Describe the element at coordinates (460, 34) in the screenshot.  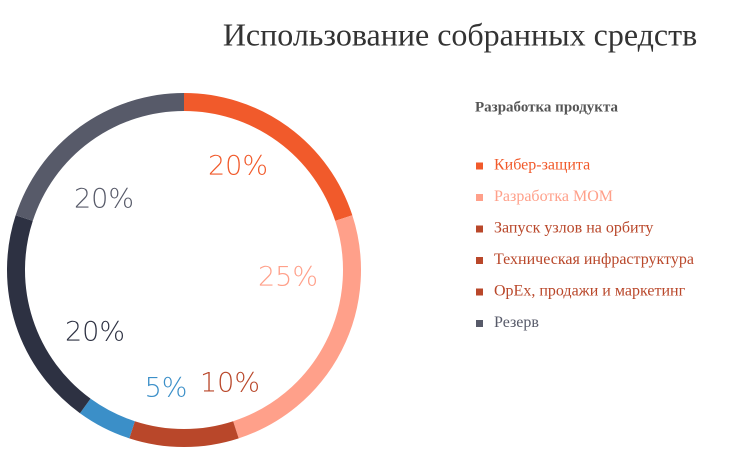
I see `chart-title: Использование собранных средств` at that location.